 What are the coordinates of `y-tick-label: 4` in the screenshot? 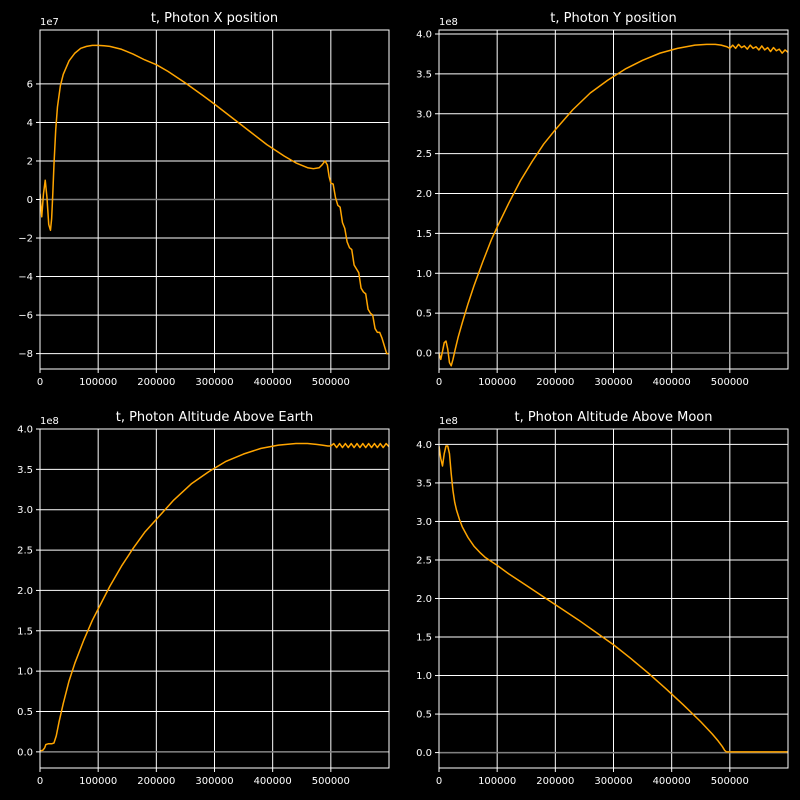 It's located at (30, 123).